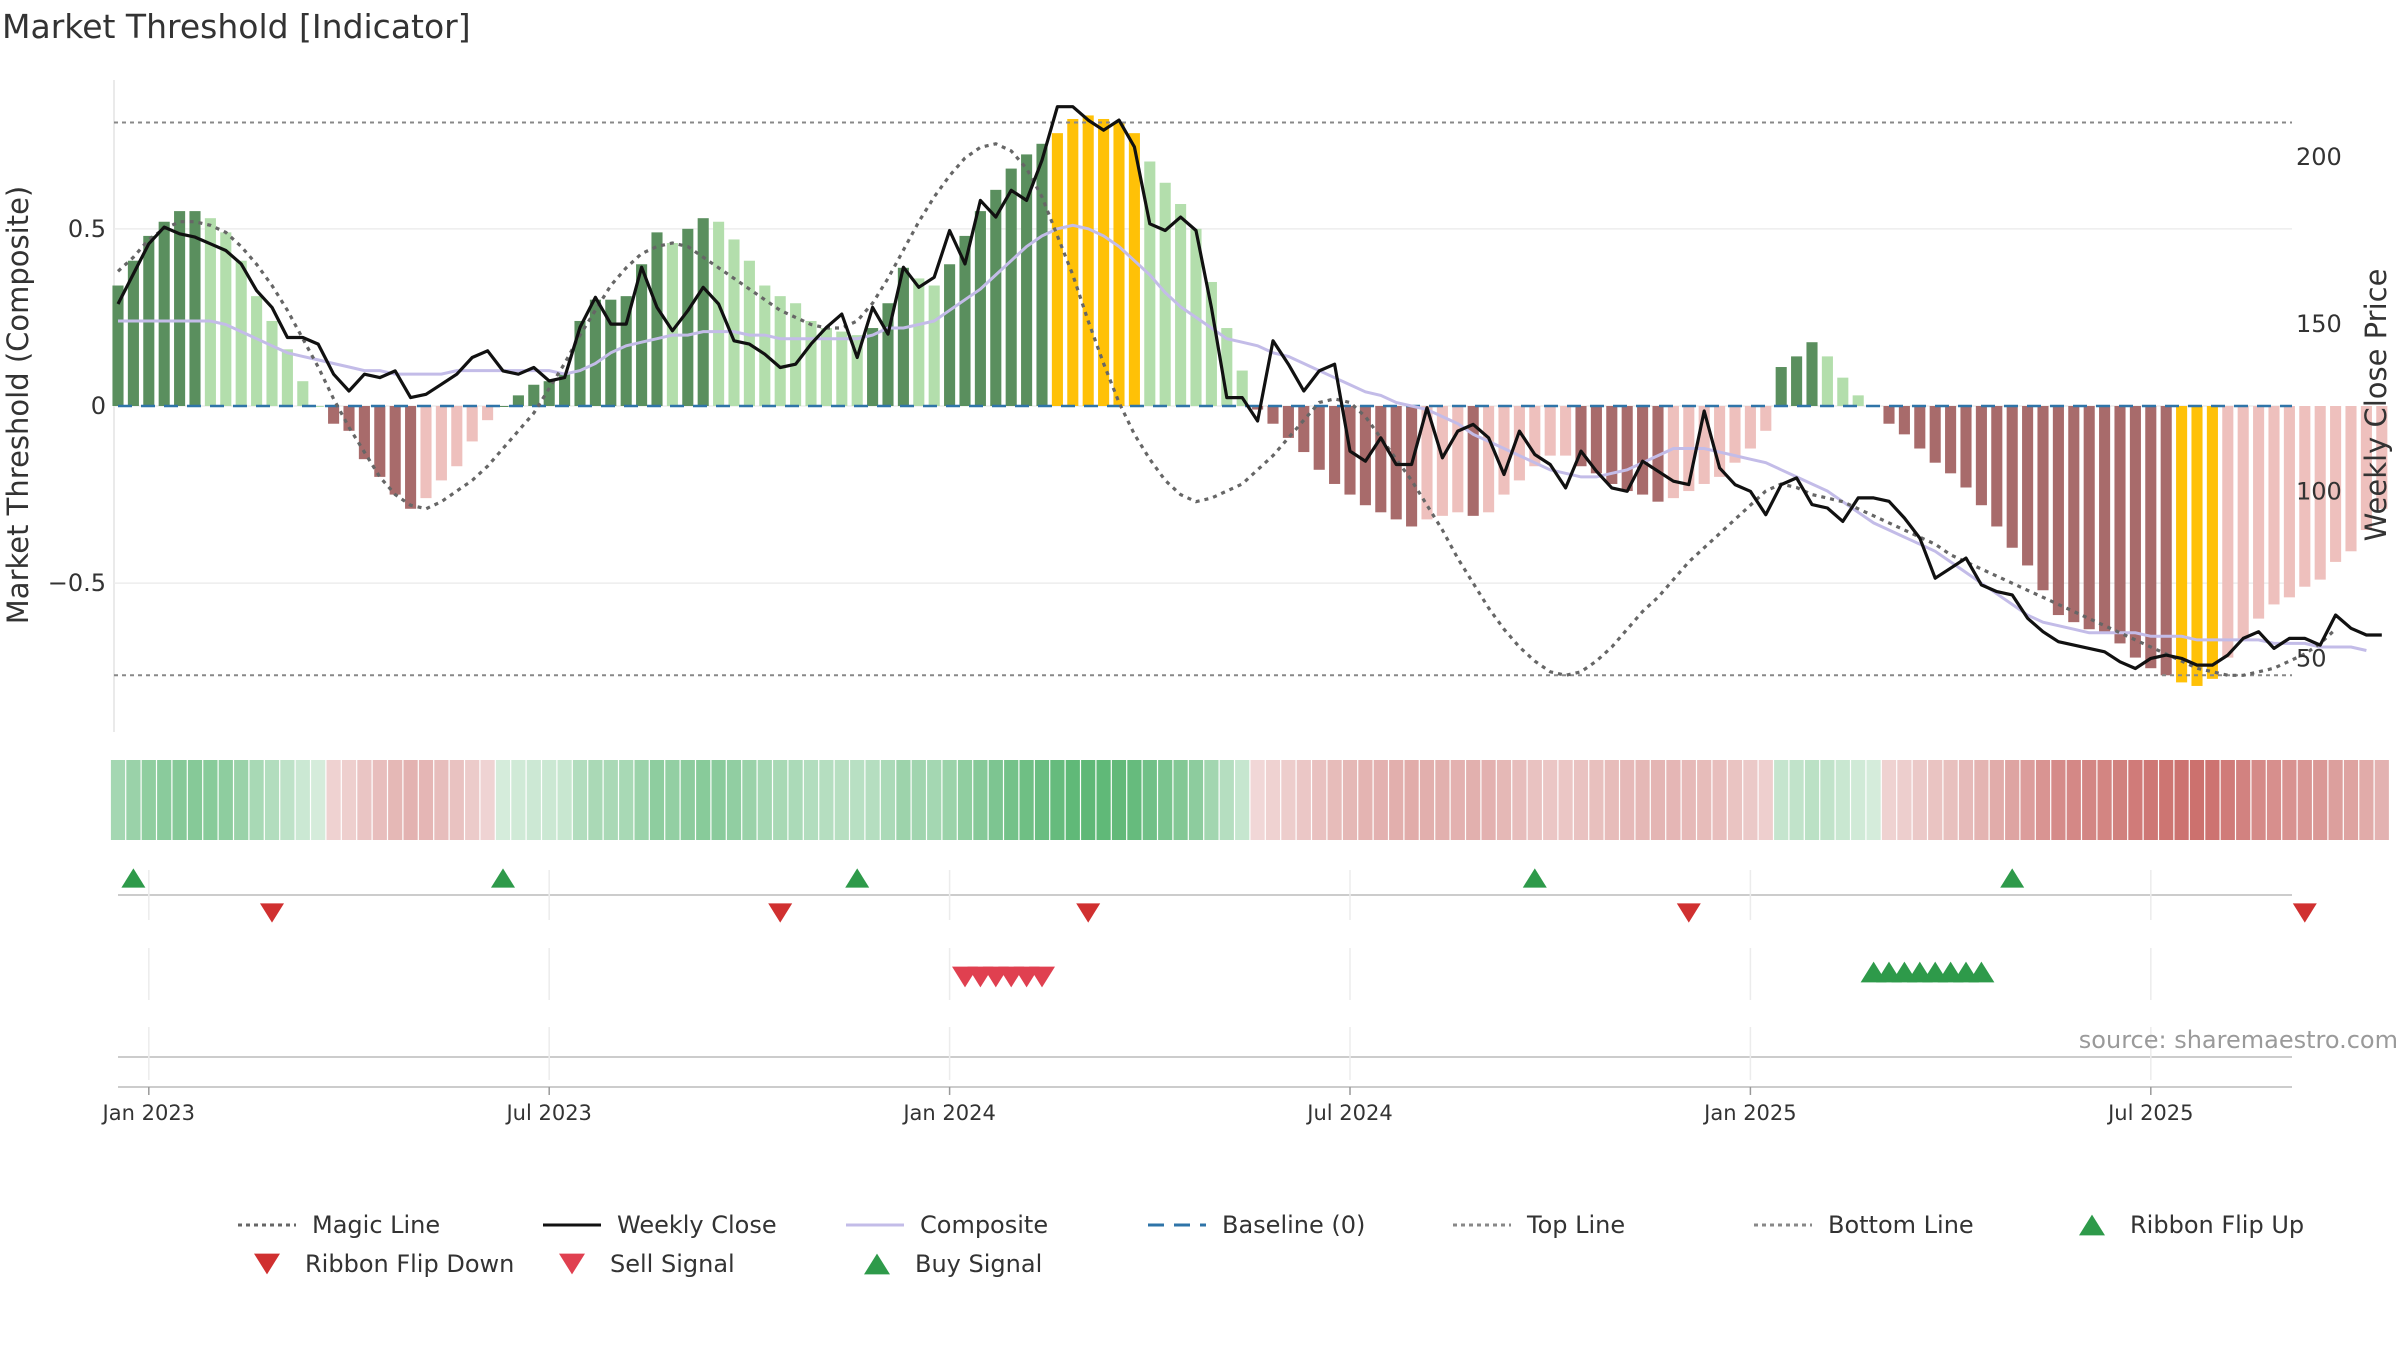 The width and height of the screenshot is (2400, 1350). Describe the element at coordinates (1575, 1225) in the screenshot. I see `legend-label: Top Line` at that location.